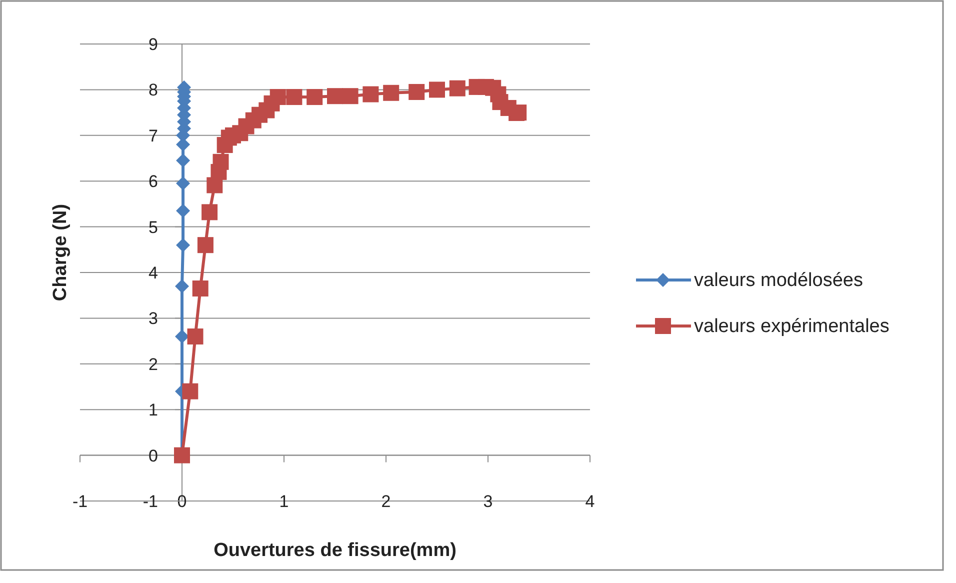  What do you see at coordinates (153, 227) in the screenshot?
I see `y-tick-label: 5` at bounding box center [153, 227].